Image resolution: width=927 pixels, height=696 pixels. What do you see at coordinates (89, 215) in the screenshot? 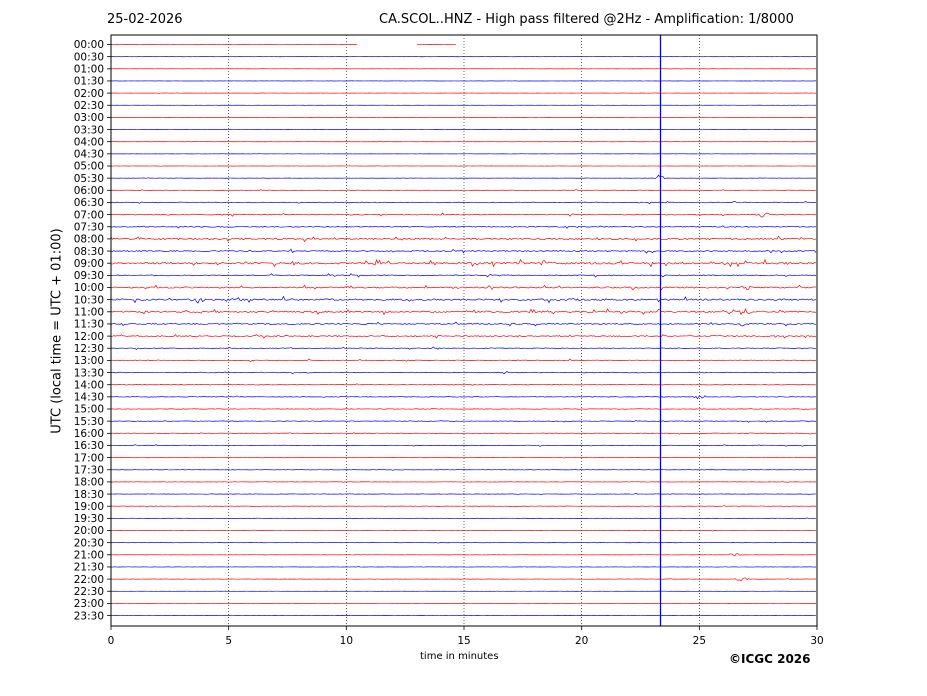
I see `y-tick-label: 07:00` at bounding box center [89, 215].